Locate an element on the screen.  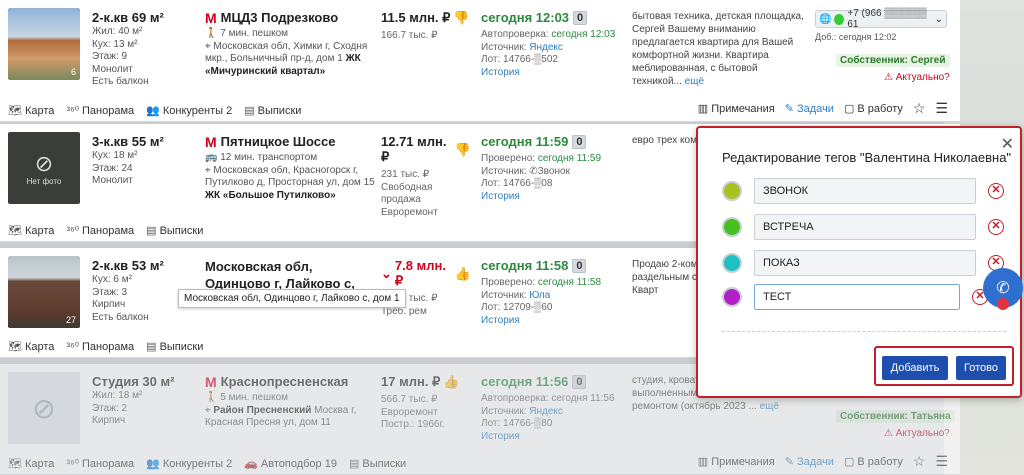
price: 17 млн. ₽ is located at coordinates (411, 381).